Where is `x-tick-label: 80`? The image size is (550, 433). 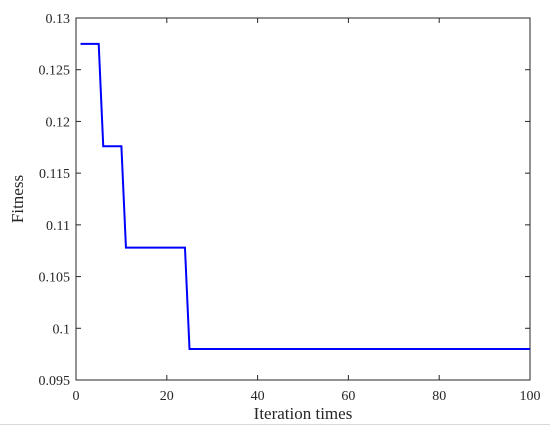
x-tick-label: 80 is located at coordinates (439, 396).